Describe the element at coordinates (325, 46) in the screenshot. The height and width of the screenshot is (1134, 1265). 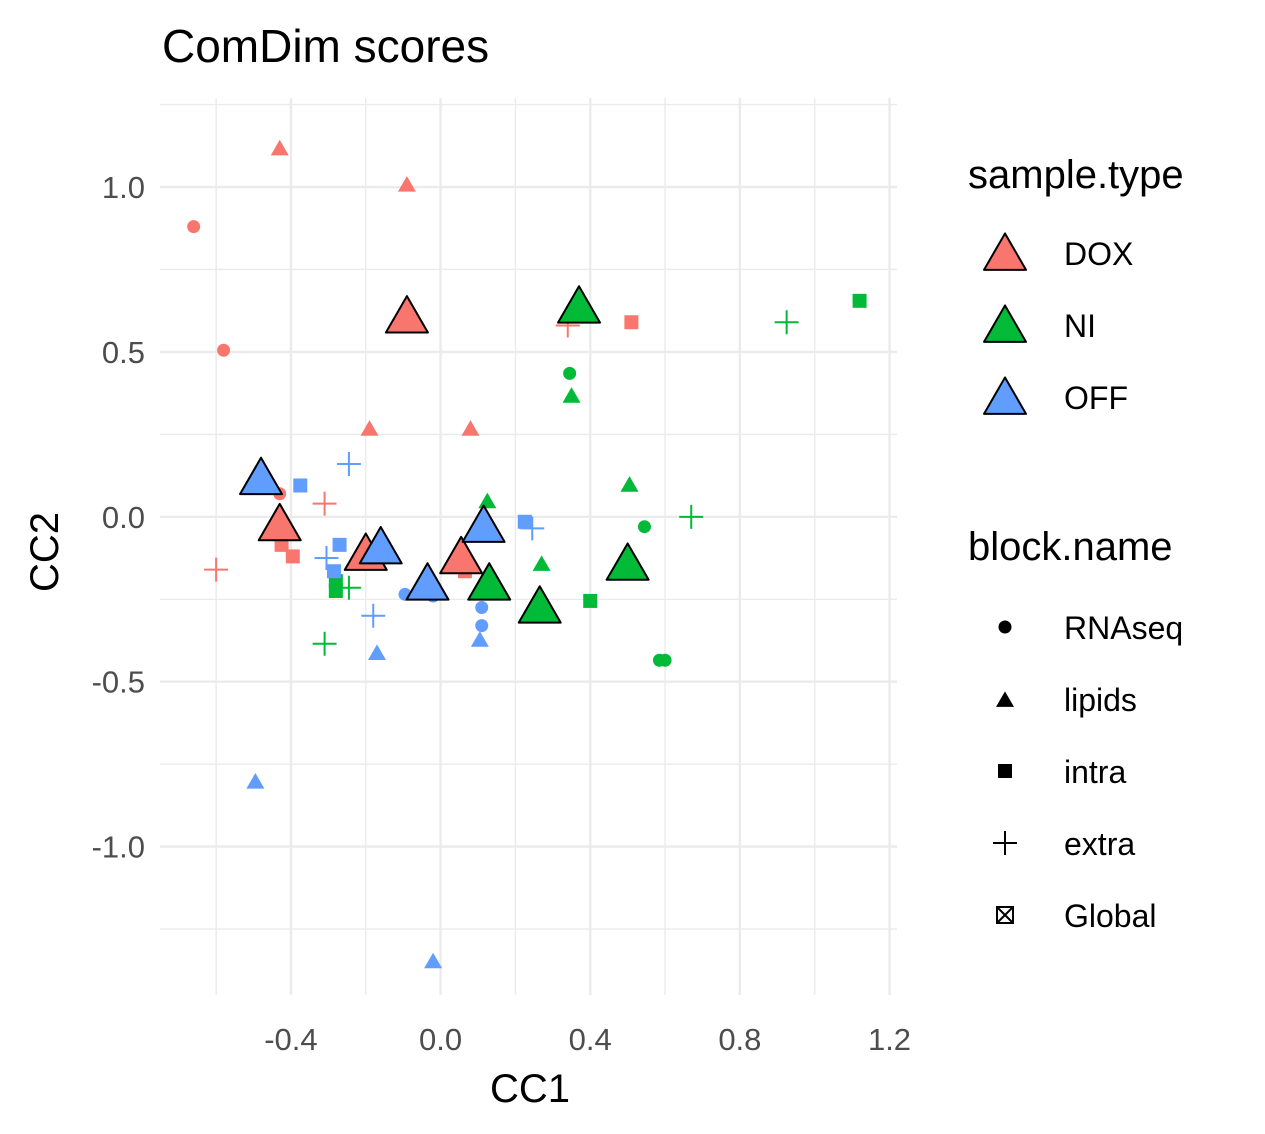
I see `chart-title: ComDim scores` at that location.